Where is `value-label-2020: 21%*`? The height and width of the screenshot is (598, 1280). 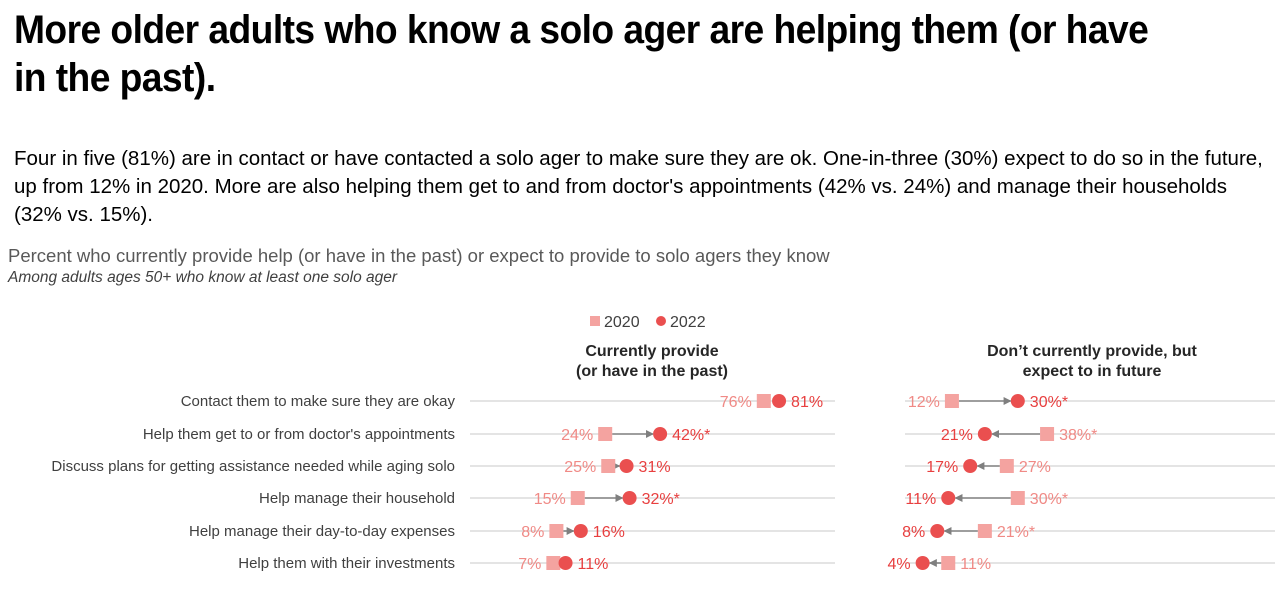
value-label-2020: 21%* is located at coordinates (1016, 532).